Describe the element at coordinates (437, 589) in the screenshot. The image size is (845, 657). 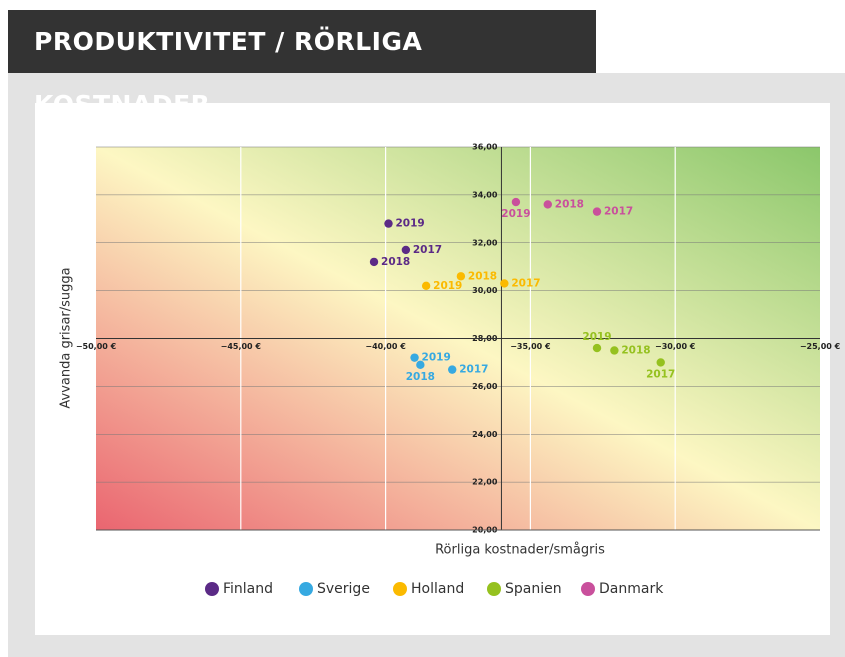
I see `legend-label: Holland` at that location.